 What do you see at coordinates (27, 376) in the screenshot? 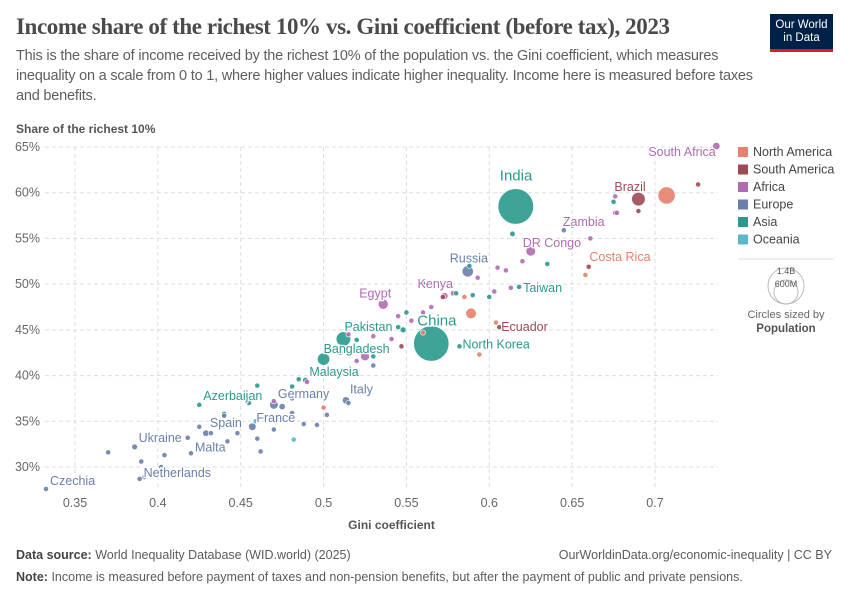
I see `y-tick-label: 40%` at bounding box center [27, 376].